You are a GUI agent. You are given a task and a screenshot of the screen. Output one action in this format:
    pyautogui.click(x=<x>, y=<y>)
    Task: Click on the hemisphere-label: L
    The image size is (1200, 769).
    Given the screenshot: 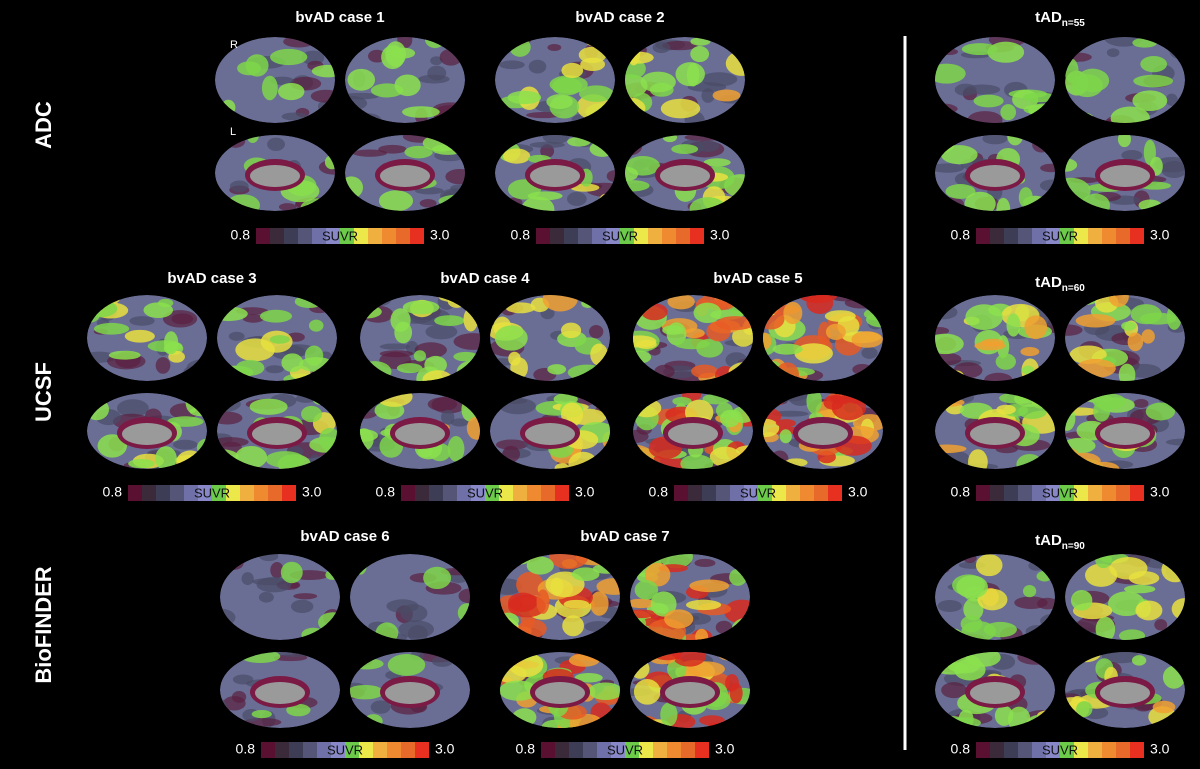 What is the action you would take?
    pyautogui.click(x=233, y=132)
    